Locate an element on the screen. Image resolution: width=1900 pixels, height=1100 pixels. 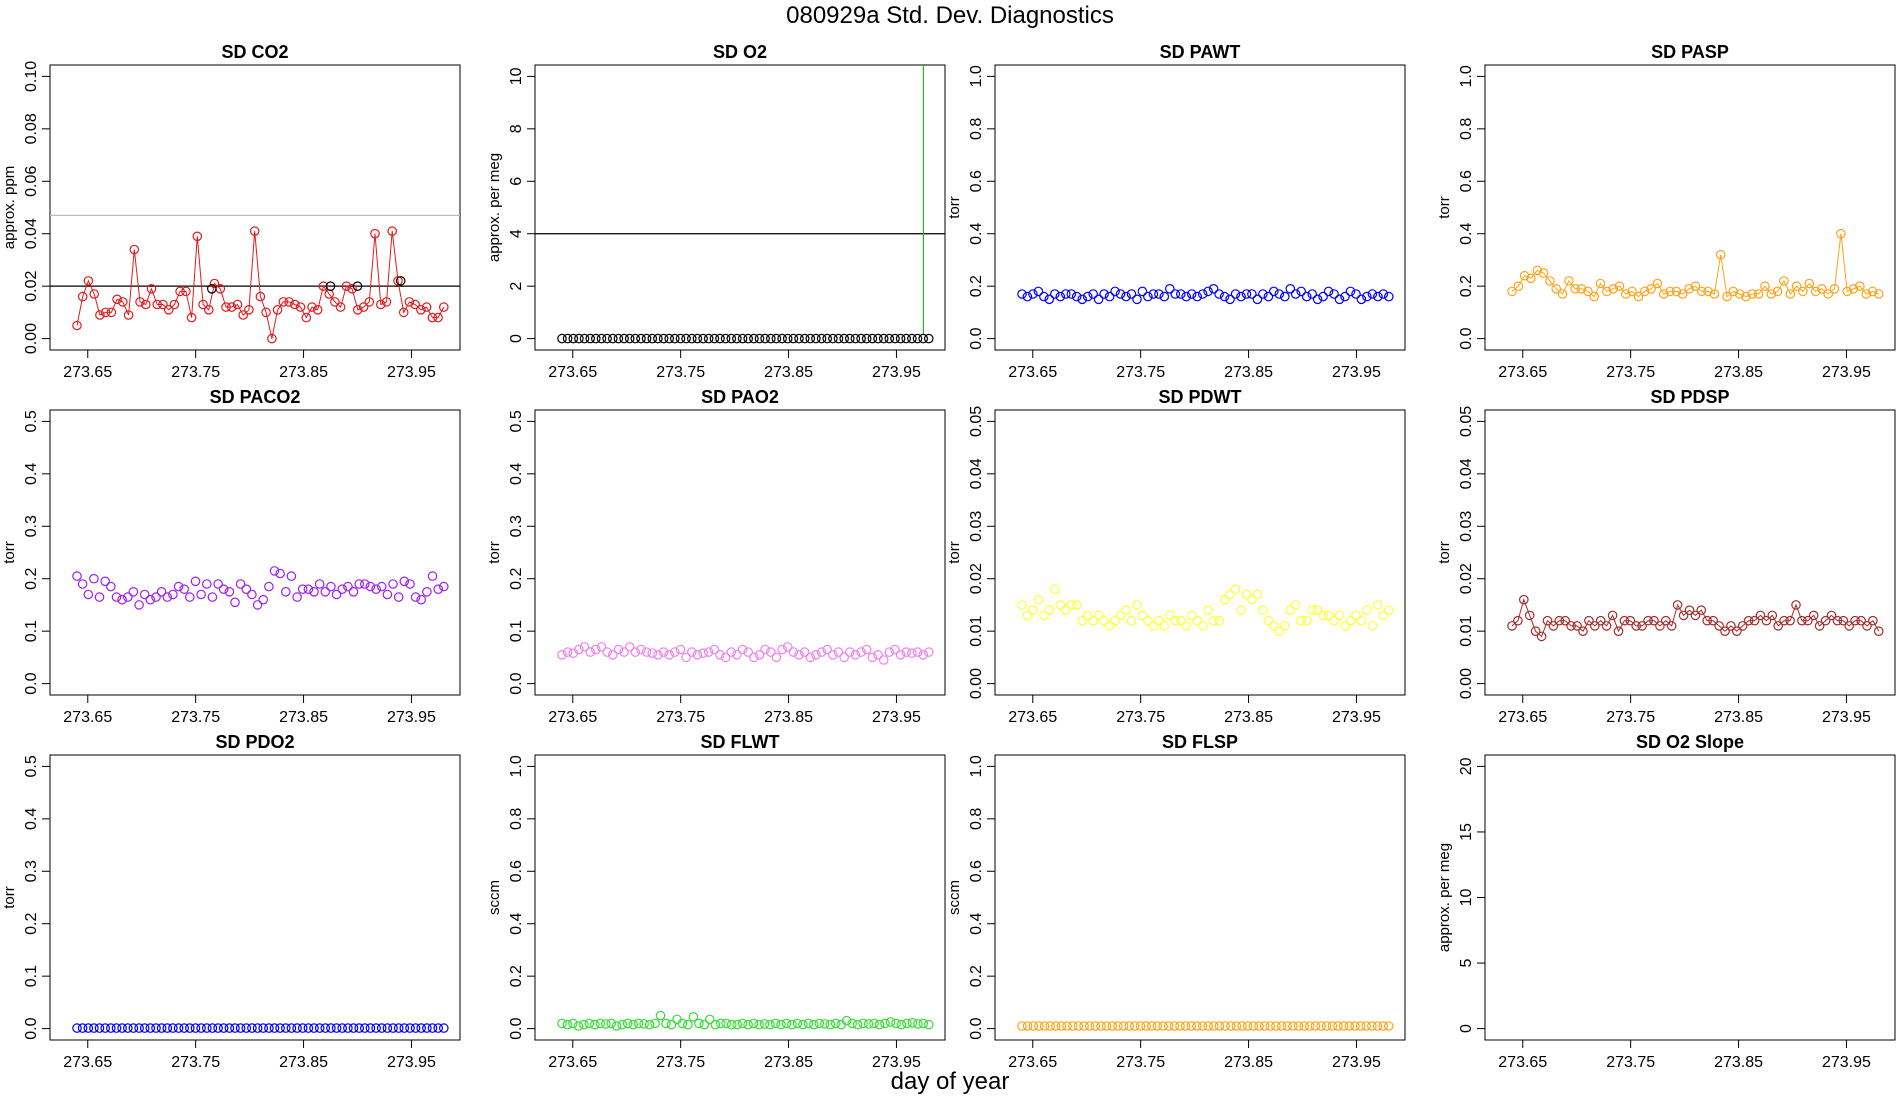
series-line is located at coordinates (260, 285).